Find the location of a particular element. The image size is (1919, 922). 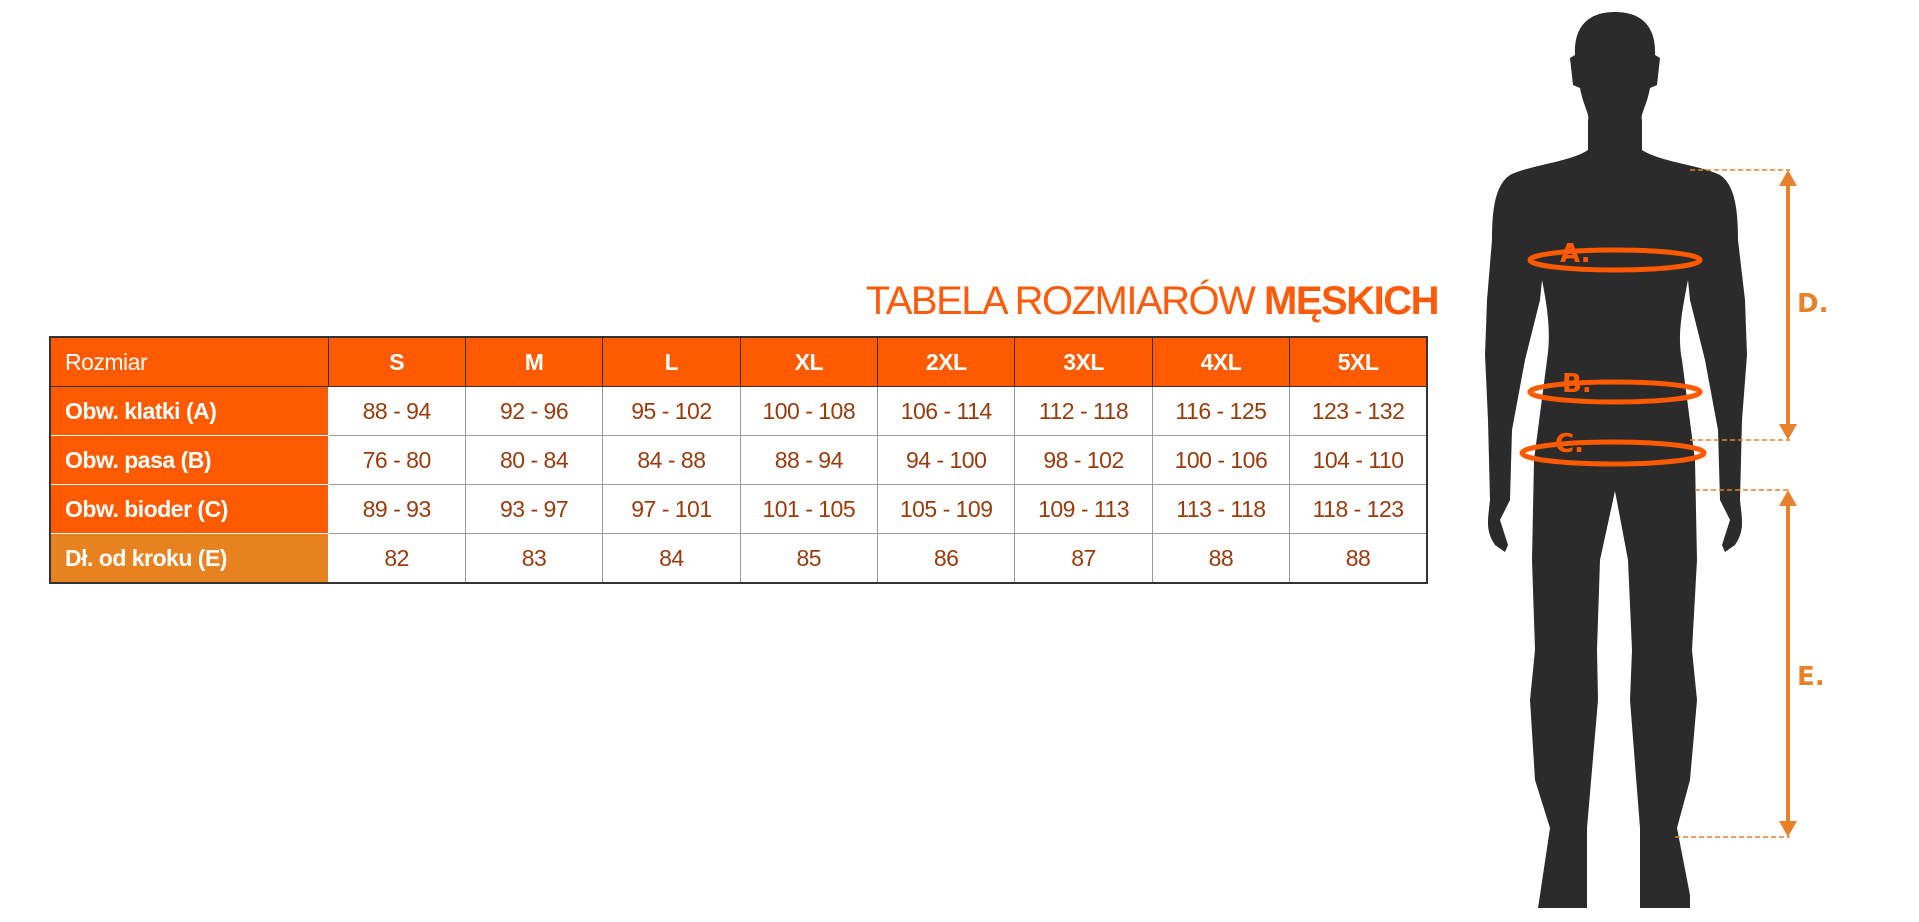

table-cell: 82 is located at coordinates (396, 558).